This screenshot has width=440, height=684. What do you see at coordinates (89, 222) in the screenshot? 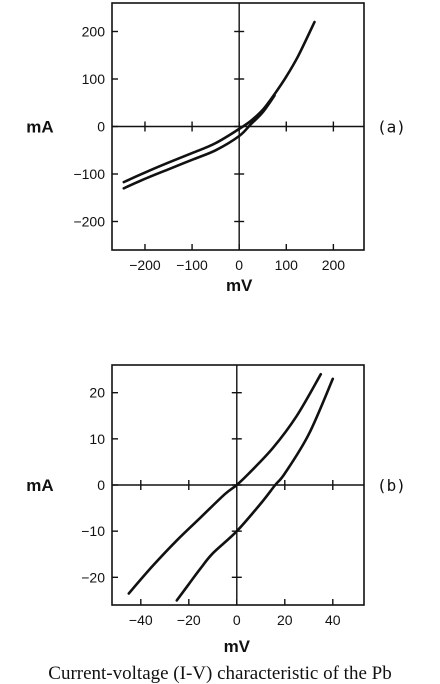
I see `y-tick-label: −200` at bounding box center [89, 222].